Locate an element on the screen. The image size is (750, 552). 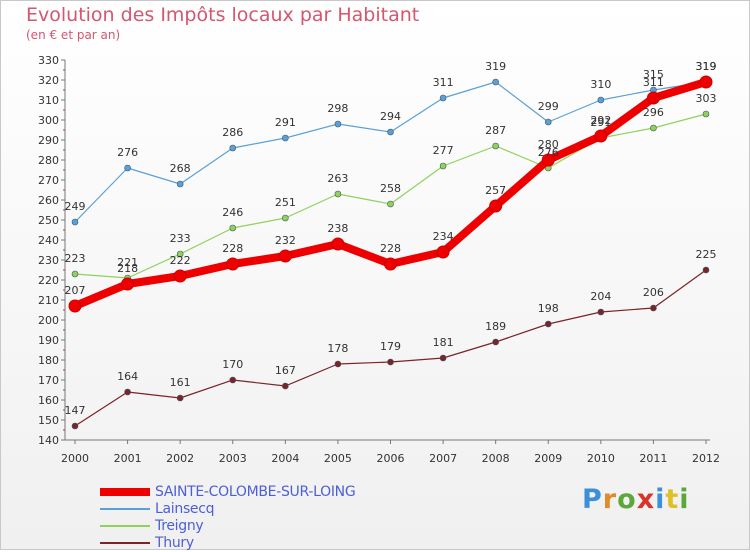
y-tick-label: 160 is located at coordinates (48, 400).